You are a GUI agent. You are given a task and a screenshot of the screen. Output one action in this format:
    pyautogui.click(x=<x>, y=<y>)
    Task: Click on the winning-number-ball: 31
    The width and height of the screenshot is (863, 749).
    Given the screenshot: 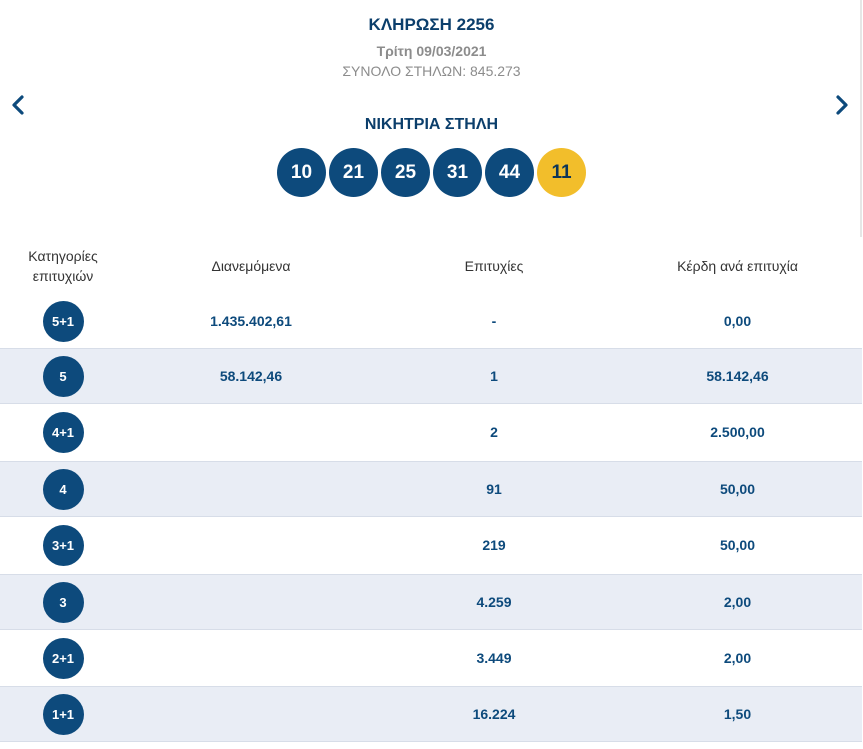 What is the action you would take?
    pyautogui.click(x=457, y=172)
    